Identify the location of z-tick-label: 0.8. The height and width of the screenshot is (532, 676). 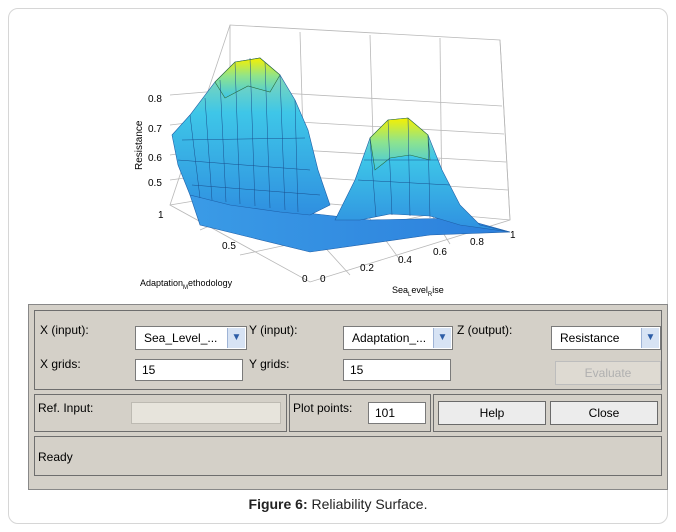
(155, 99).